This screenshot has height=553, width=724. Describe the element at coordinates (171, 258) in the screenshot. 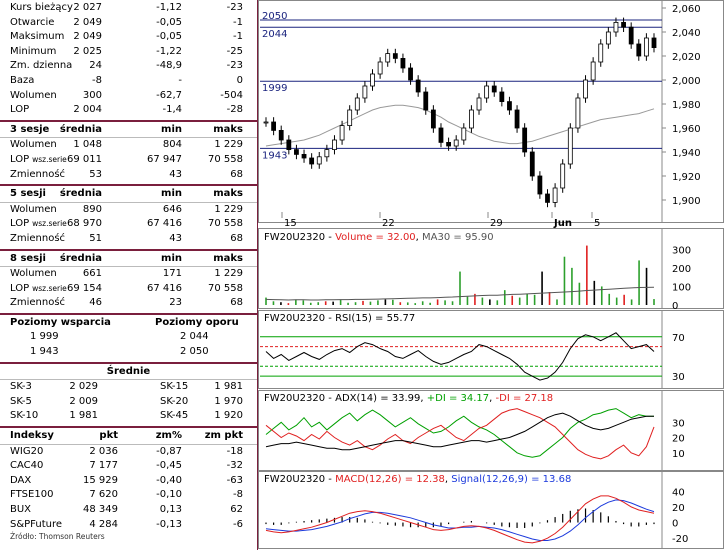

I see `column-header: min` at that location.